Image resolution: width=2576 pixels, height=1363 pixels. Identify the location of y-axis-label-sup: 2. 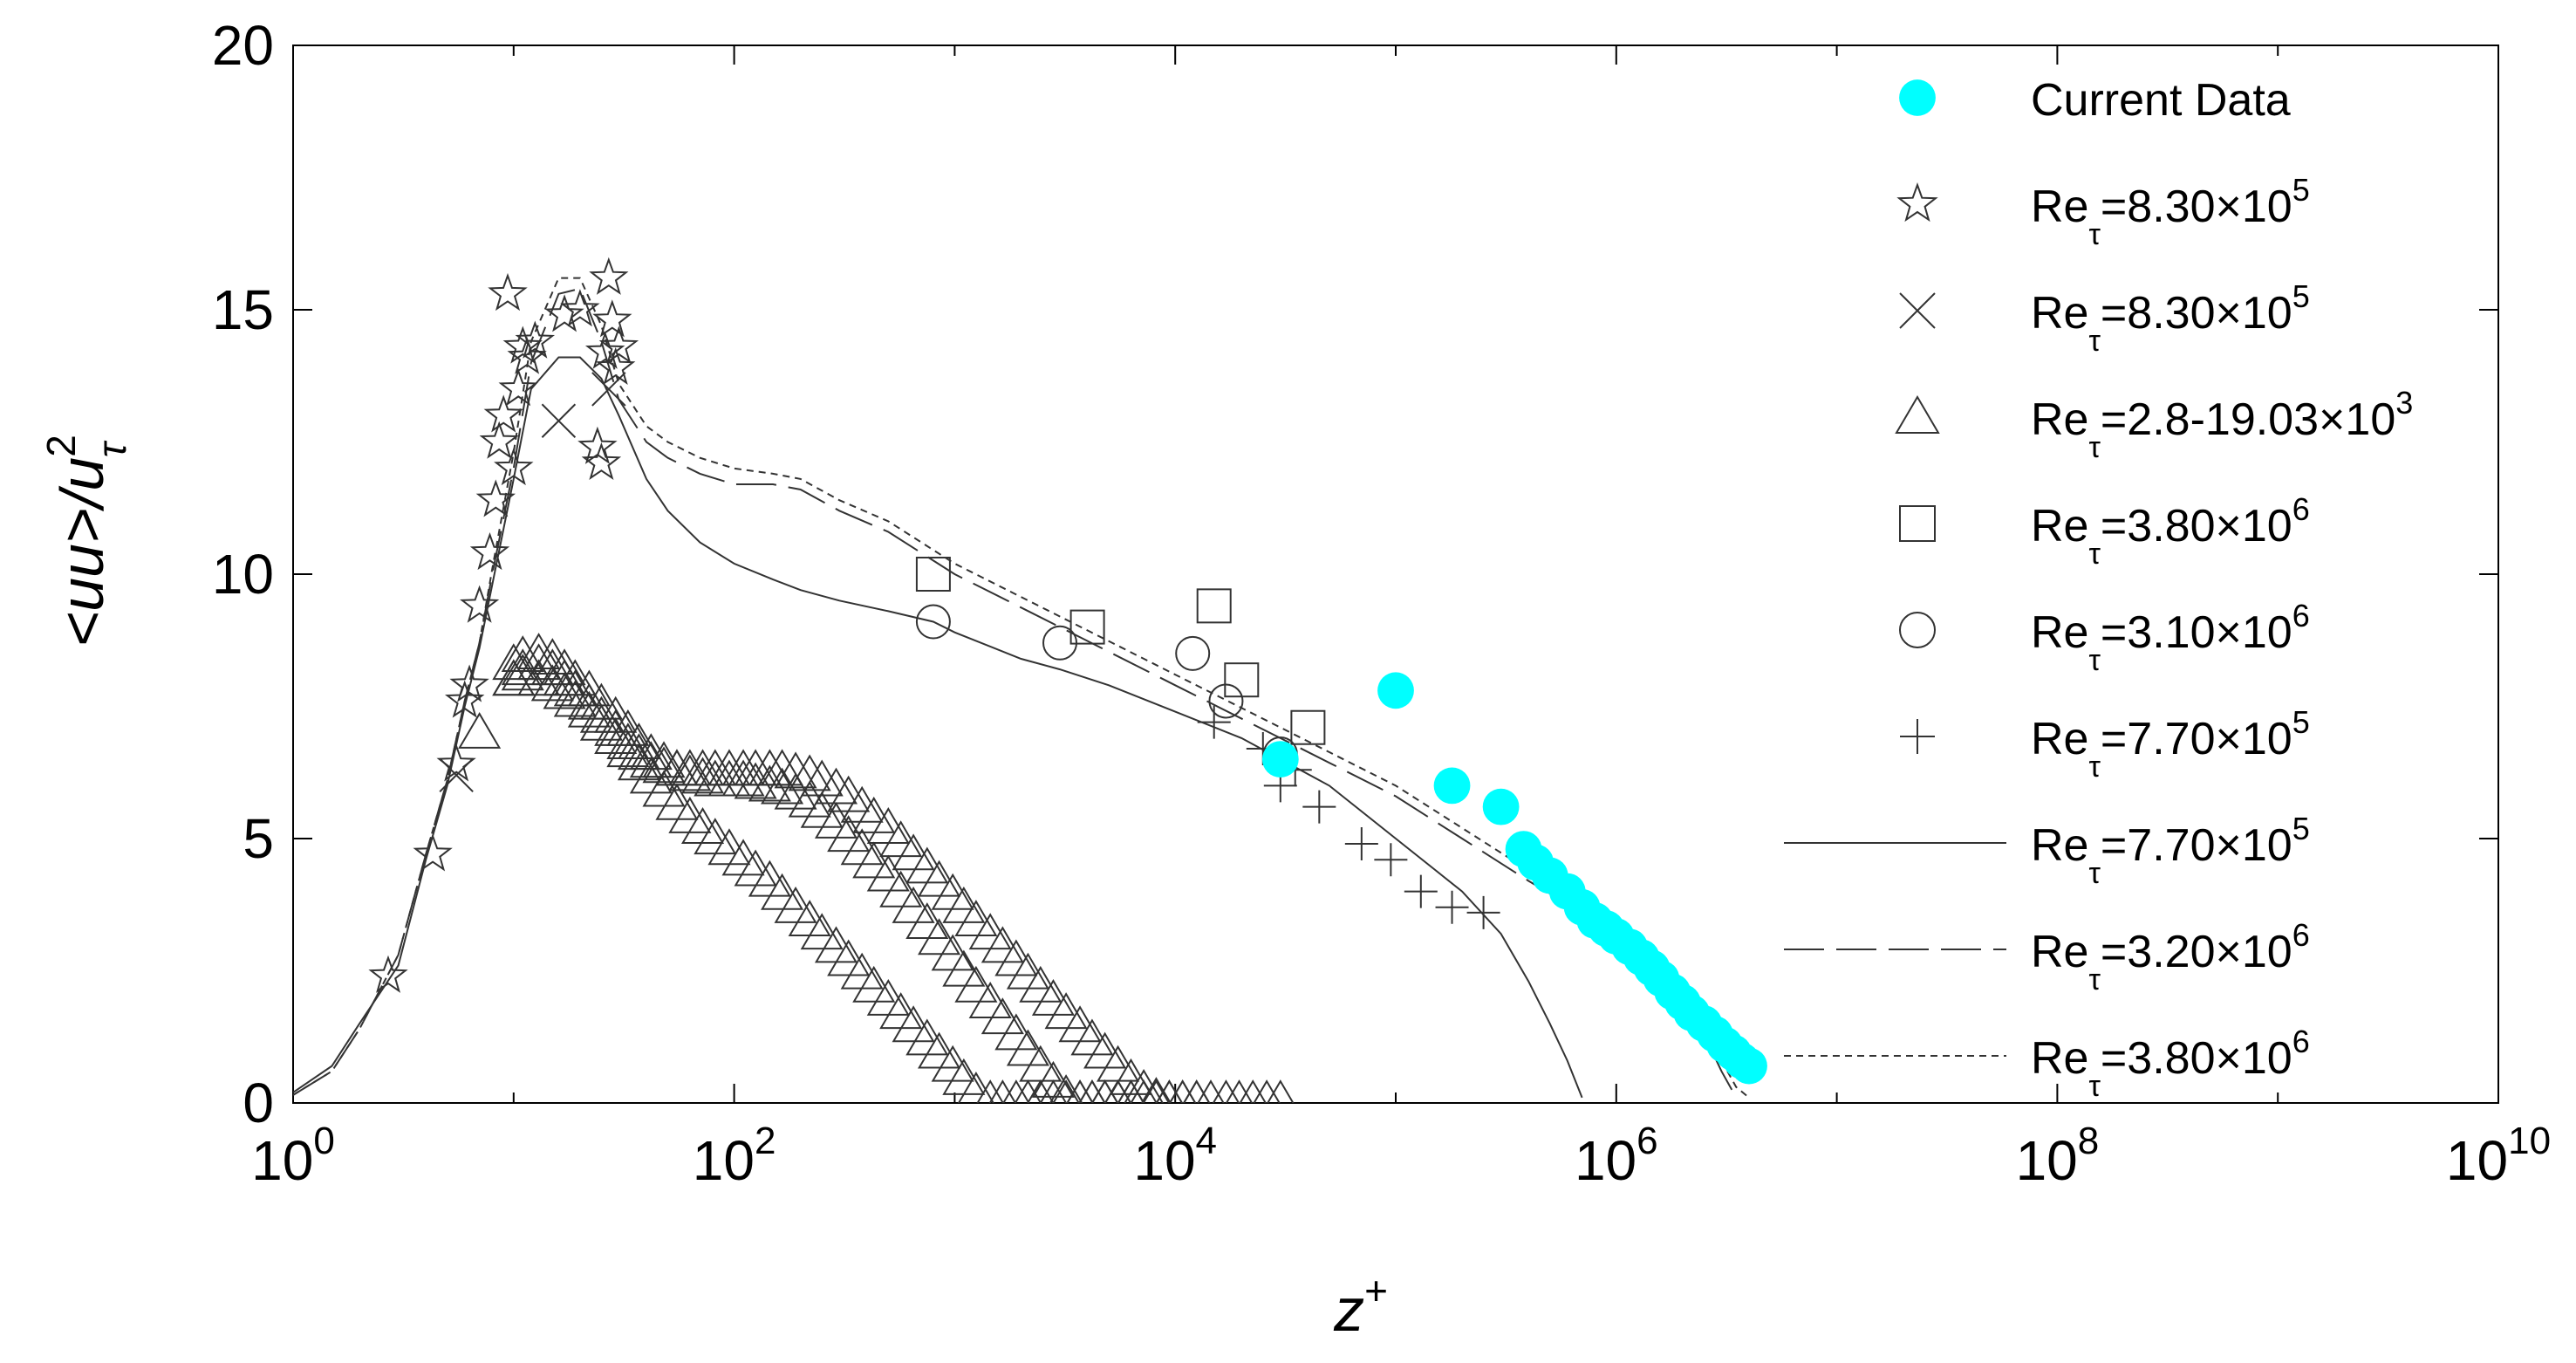
(61, 446).